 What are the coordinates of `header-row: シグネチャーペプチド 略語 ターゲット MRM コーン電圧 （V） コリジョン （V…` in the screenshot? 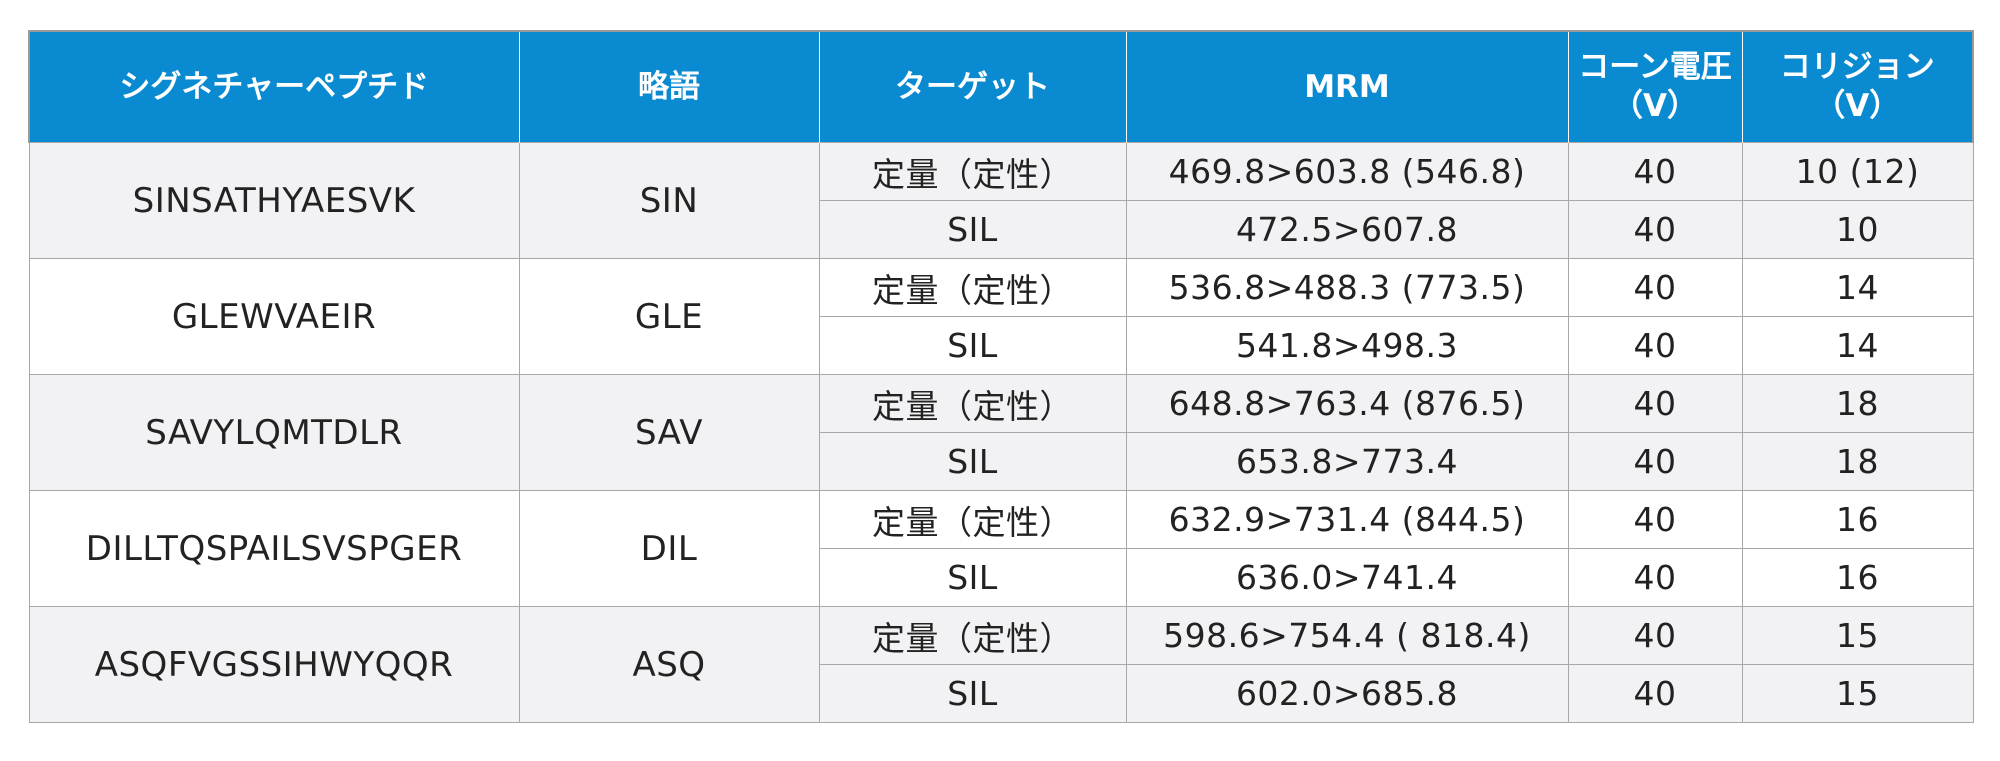 It's located at (1001, 86).